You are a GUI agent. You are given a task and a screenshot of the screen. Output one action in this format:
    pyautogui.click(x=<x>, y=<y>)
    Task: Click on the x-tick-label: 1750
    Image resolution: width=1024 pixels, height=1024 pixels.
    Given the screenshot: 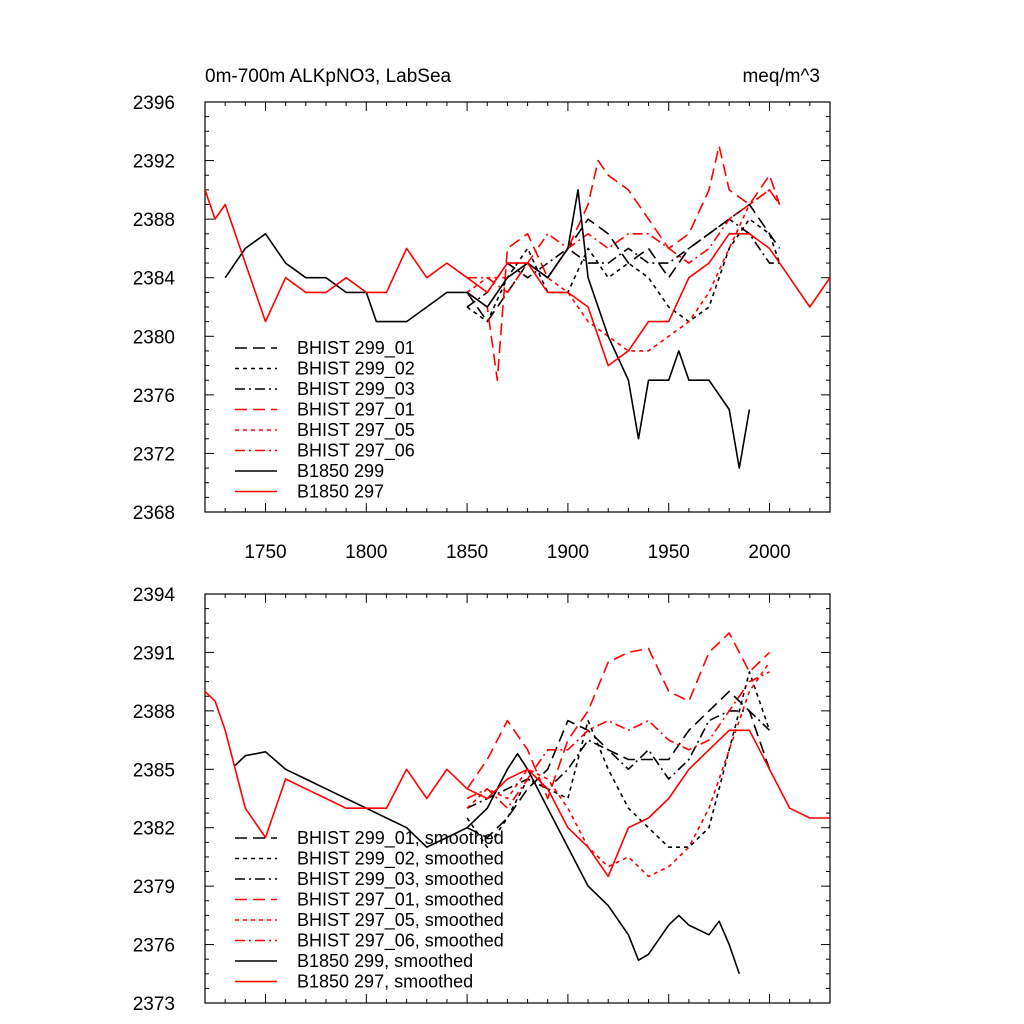 What is the action you would take?
    pyautogui.click(x=265, y=552)
    